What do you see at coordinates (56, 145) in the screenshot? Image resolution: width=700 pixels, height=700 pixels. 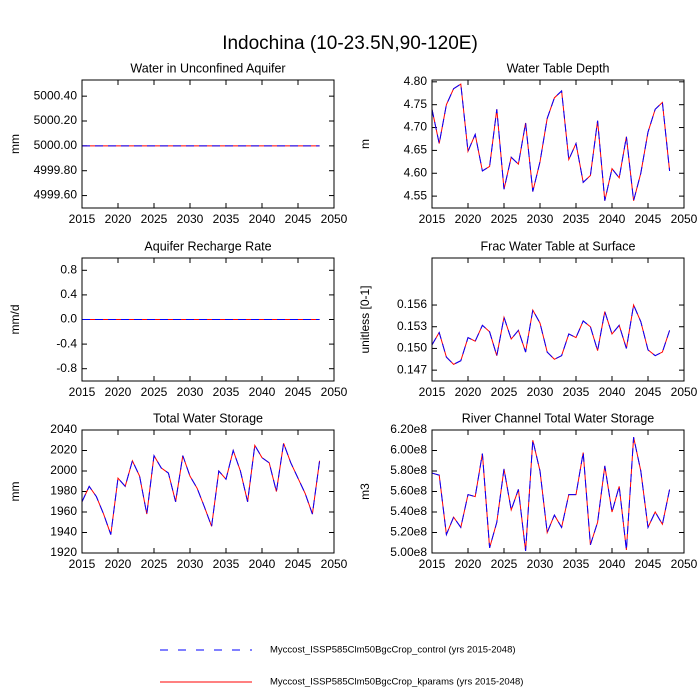 I see `y-tick-label: 5000.00` at bounding box center [56, 145].